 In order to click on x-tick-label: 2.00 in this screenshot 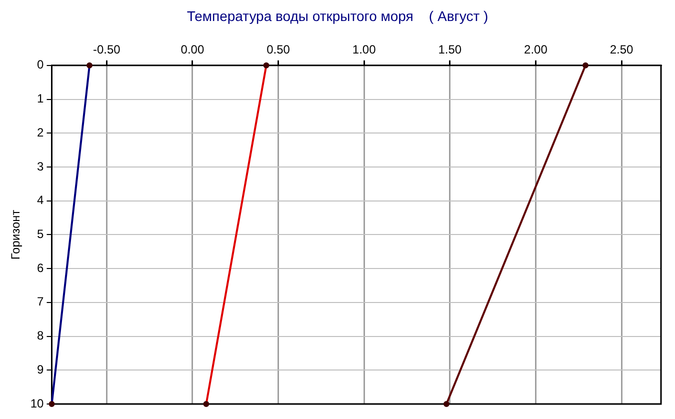, I will do `click(536, 49)`.